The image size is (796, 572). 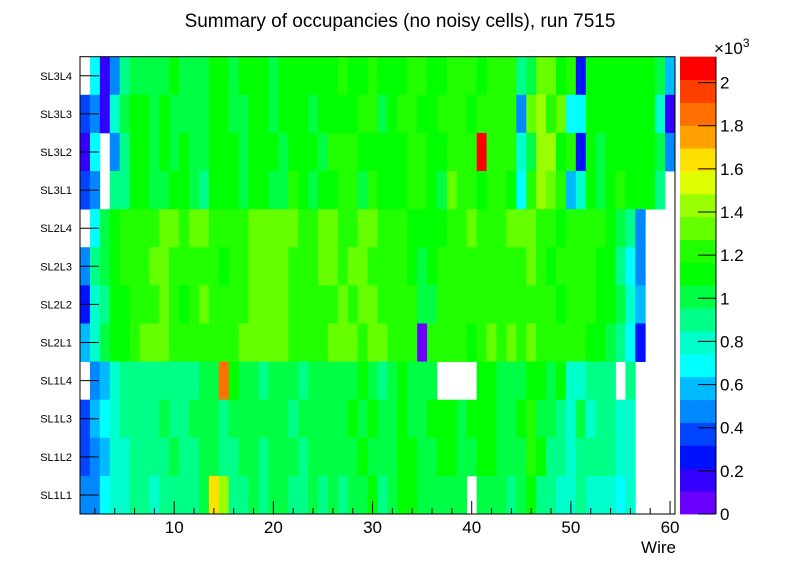 What do you see at coordinates (471, 527) in the screenshot?
I see `x-tick-label: 40` at bounding box center [471, 527].